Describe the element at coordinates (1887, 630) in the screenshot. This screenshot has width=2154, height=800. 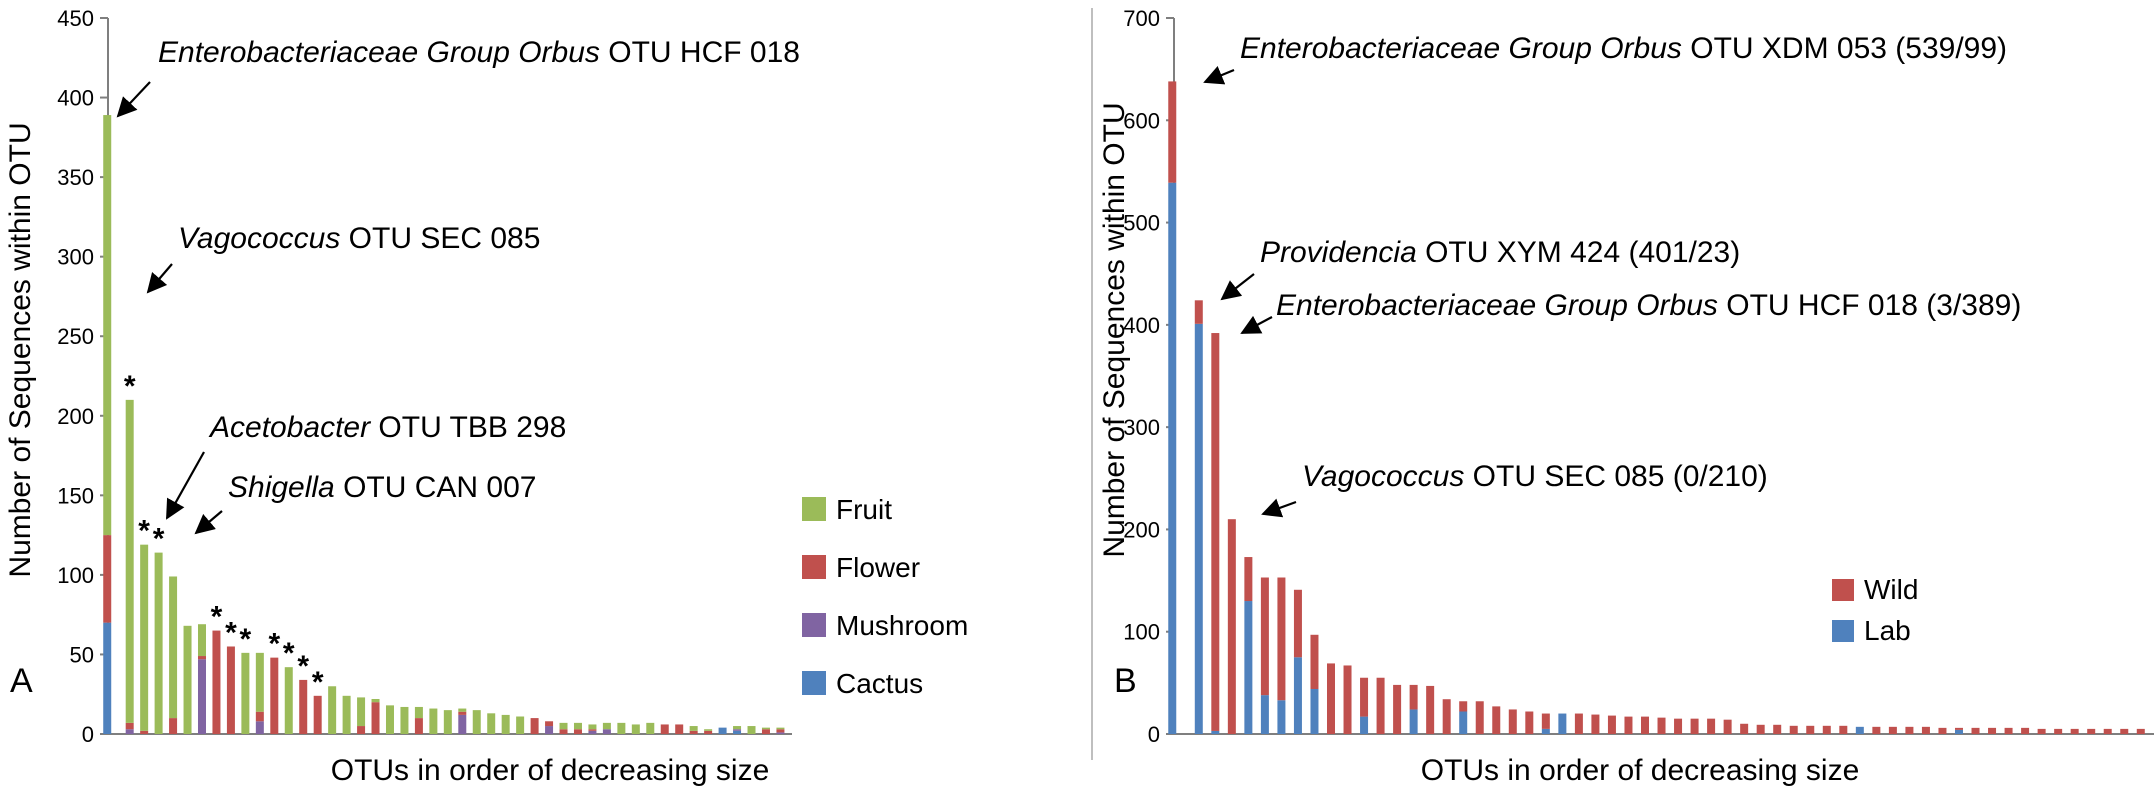
I see `legend-label: Lab` at that location.